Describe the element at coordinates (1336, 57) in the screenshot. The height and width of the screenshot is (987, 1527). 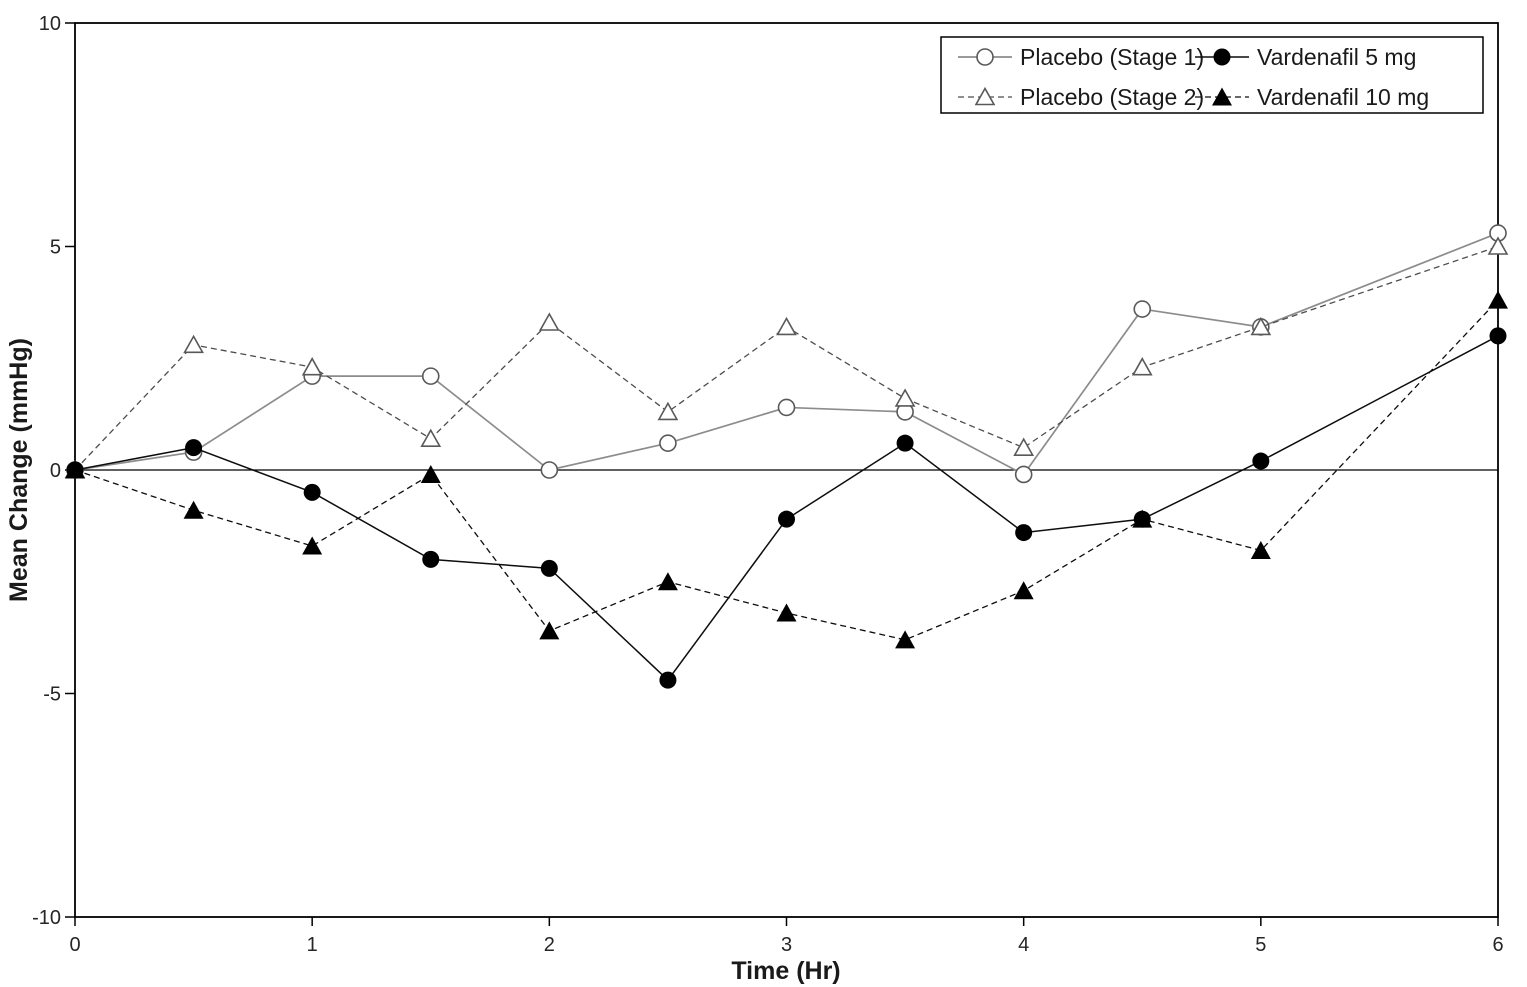
I see `legend-label: Vardenafil 5 mg` at that location.